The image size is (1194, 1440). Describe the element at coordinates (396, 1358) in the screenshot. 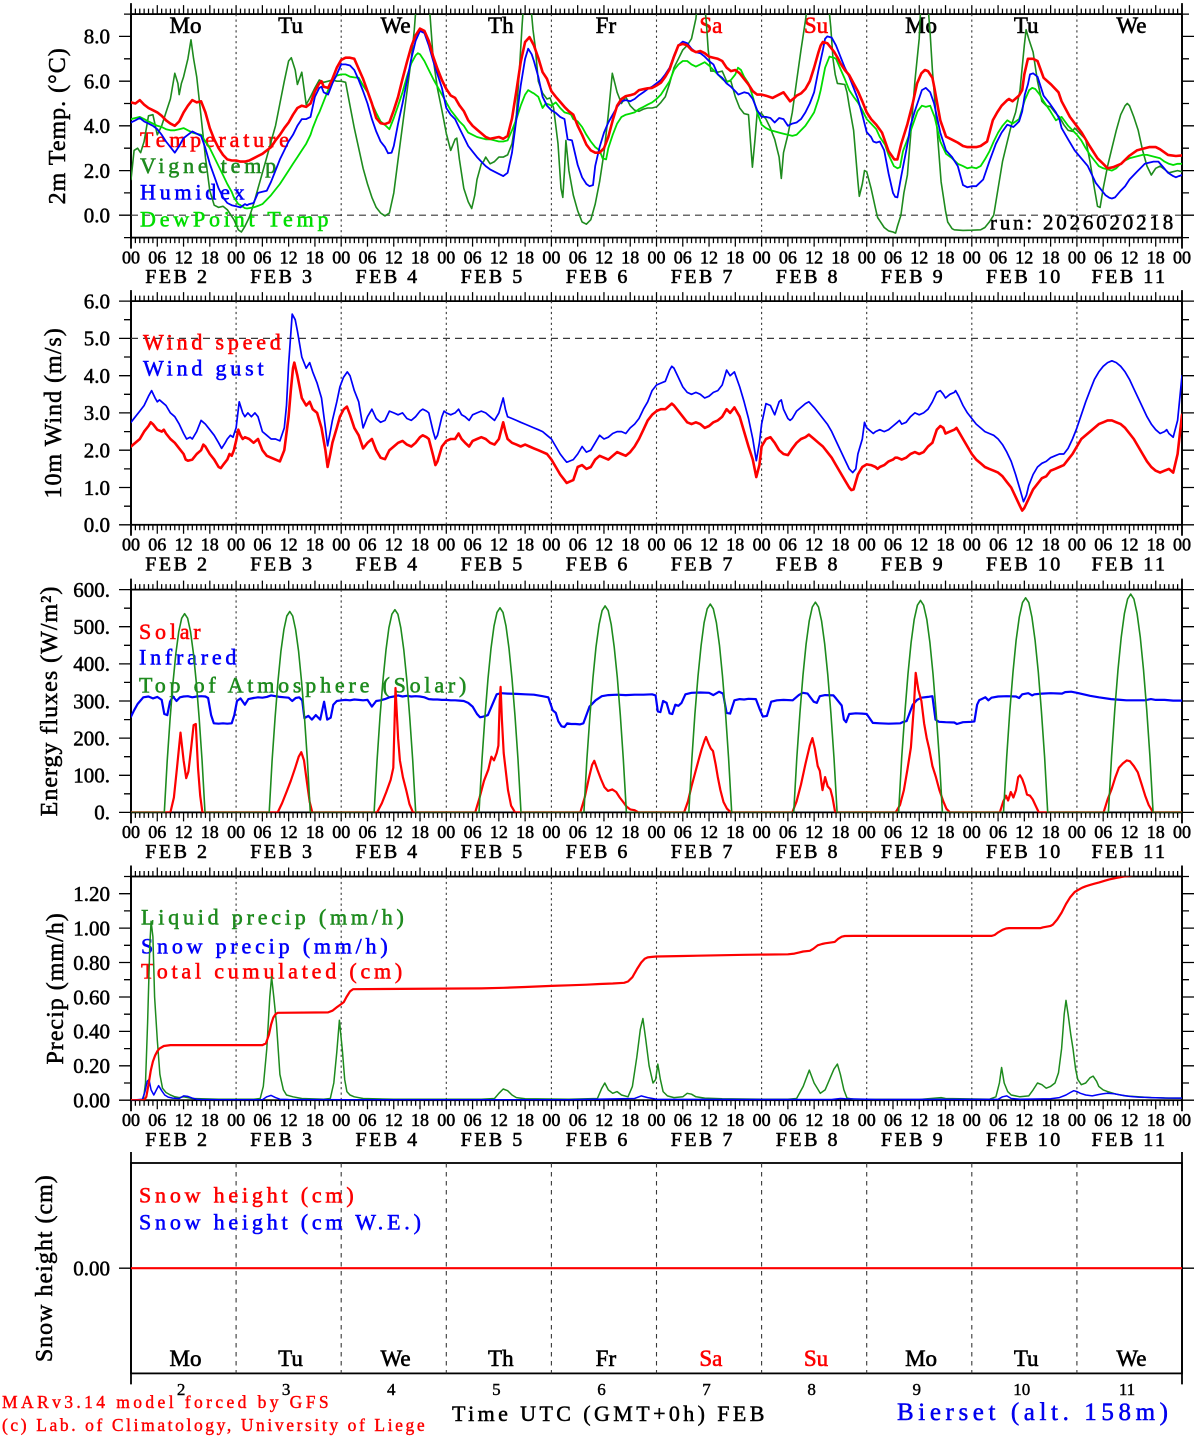

I see `svg-text: We` at that location.